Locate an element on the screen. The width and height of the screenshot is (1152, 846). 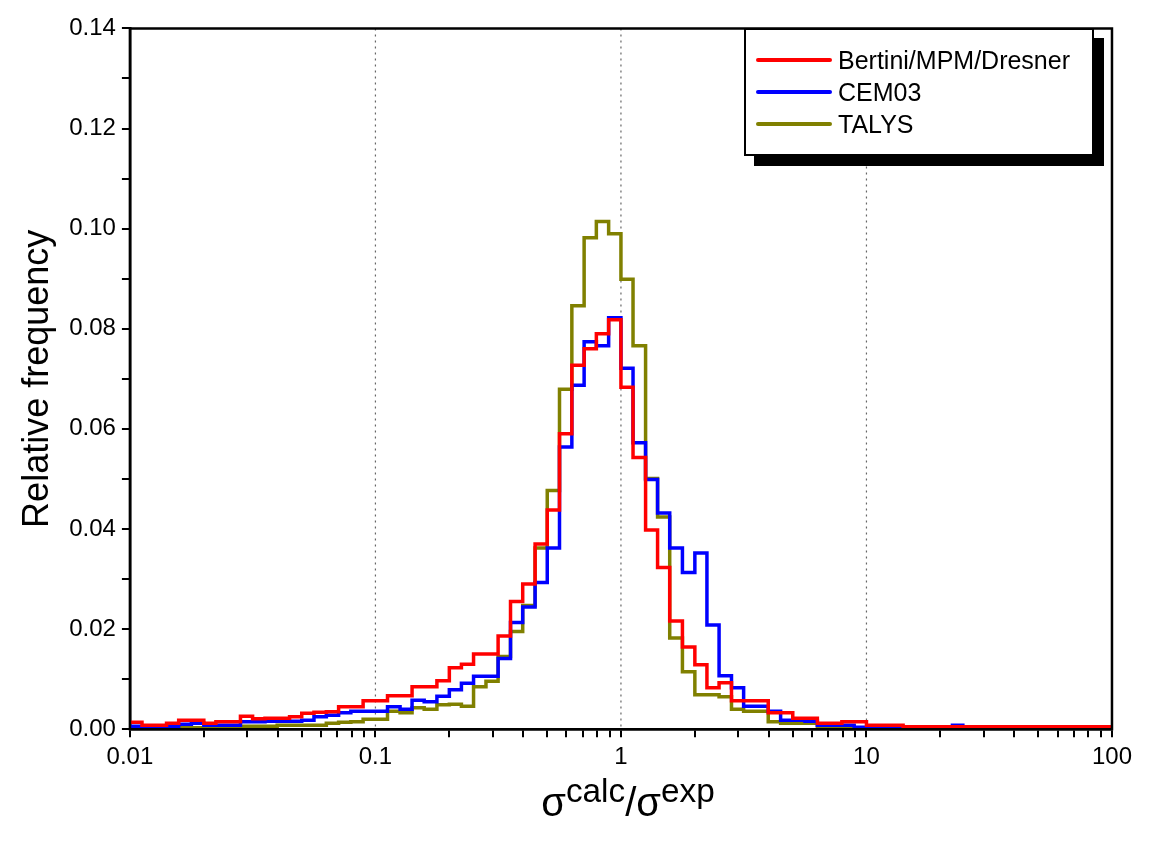
y-tick-label: 0.06 is located at coordinates (92, 427).